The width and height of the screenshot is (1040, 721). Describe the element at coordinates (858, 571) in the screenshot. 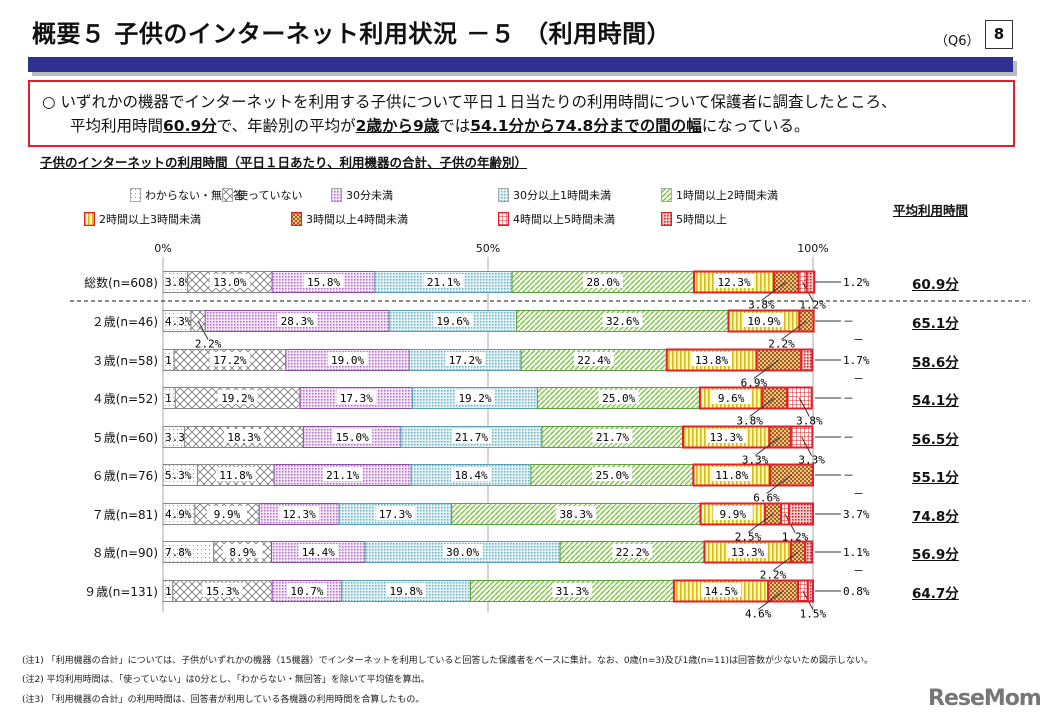

I see `zero-label: －` at that location.